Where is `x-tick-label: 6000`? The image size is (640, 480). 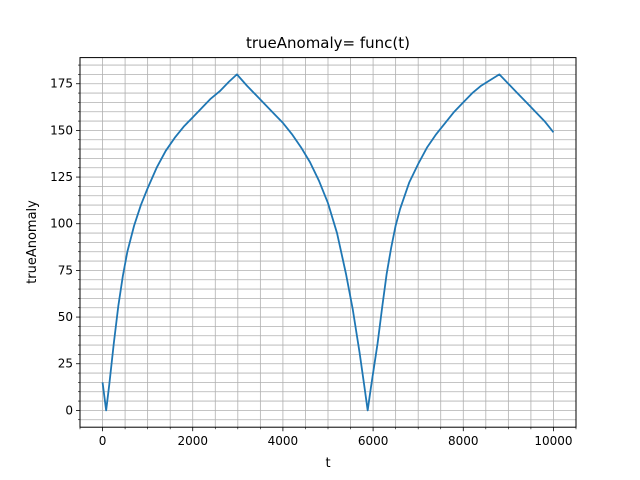
x-tick-label: 6000 is located at coordinates (373, 441).